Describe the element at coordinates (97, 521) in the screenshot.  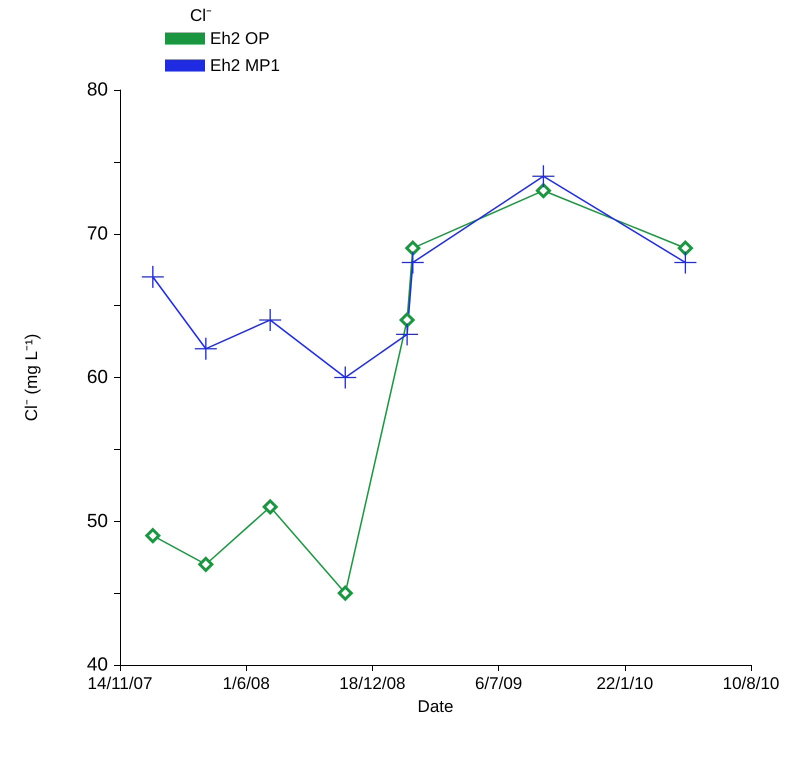
I see `y-tick-label: 50` at that location.